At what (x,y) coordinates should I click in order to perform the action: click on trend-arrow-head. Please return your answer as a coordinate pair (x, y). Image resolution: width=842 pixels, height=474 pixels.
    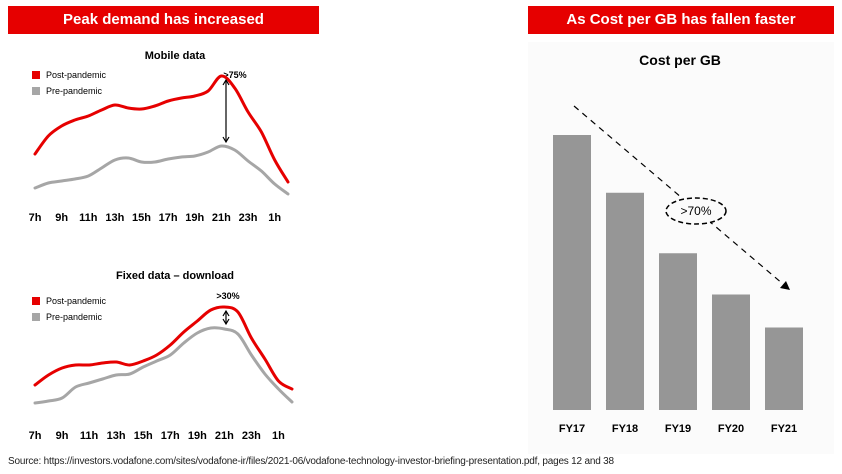
    Looking at the image, I should click on (785, 285).